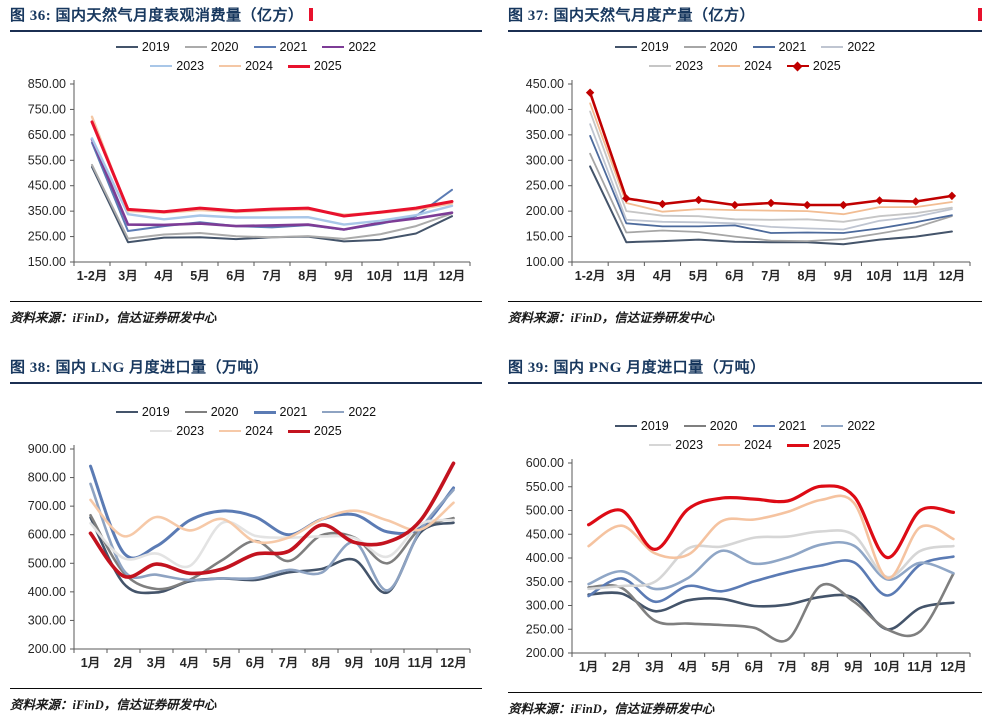 This screenshot has height=726, width=992. Describe the element at coordinates (771, 184) in the screenshot. I see `series-line-2021` at that location.